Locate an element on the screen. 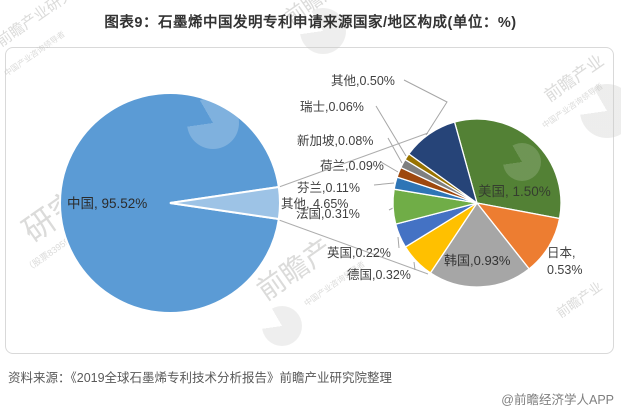 This screenshot has height=410, width=621. series-line-top is located at coordinates (353, 160).